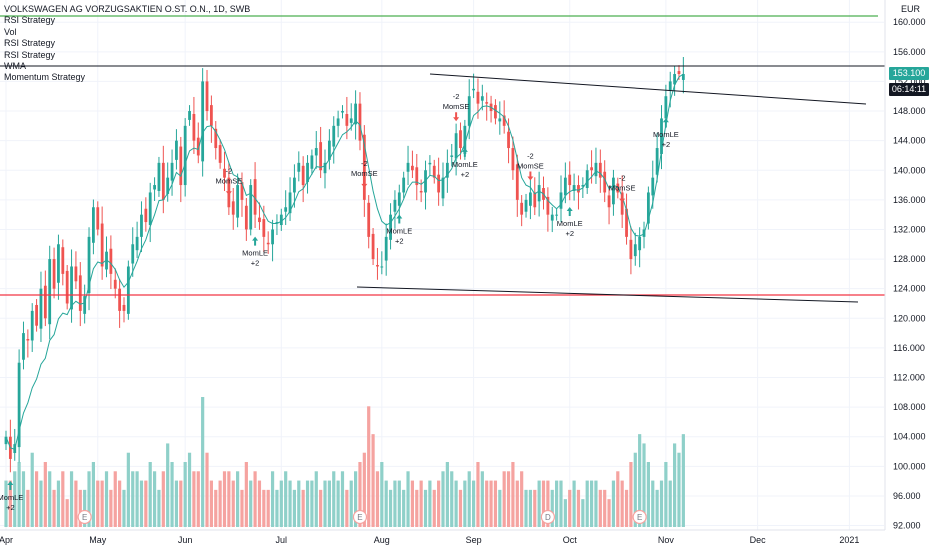 This screenshot has width=932, height=550. Describe the element at coordinates (648, 89) in the screenshot. I see `upper-trendline` at that location.